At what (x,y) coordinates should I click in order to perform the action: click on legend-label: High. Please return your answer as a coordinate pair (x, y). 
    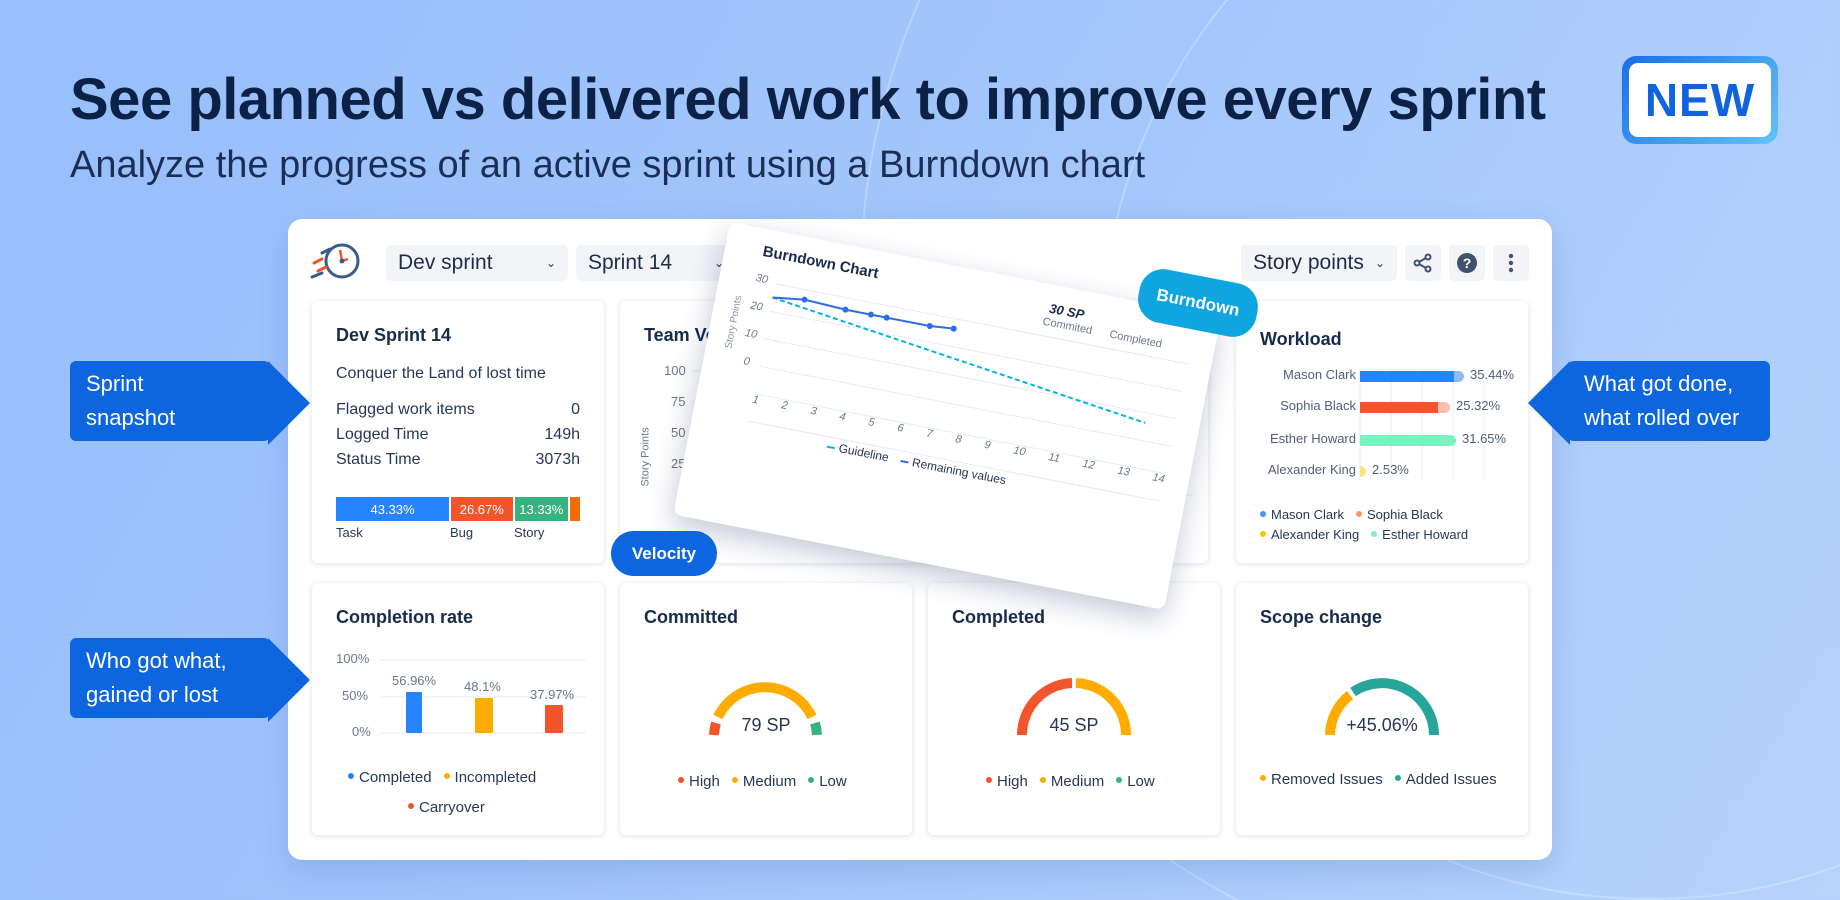
    Looking at the image, I should click on (704, 781).